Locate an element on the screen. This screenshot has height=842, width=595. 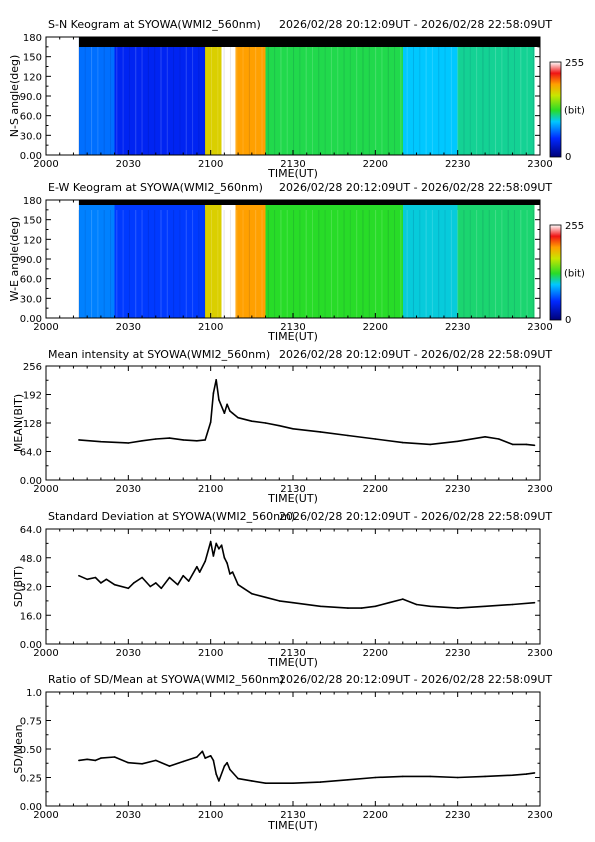
colorbar-min-label: 0 is located at coordinates (568, 157).